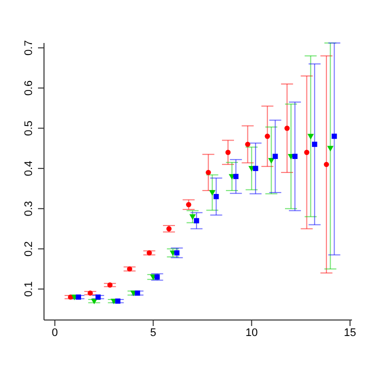  I want to click on x-tick-label: 0, so click(55, 332).